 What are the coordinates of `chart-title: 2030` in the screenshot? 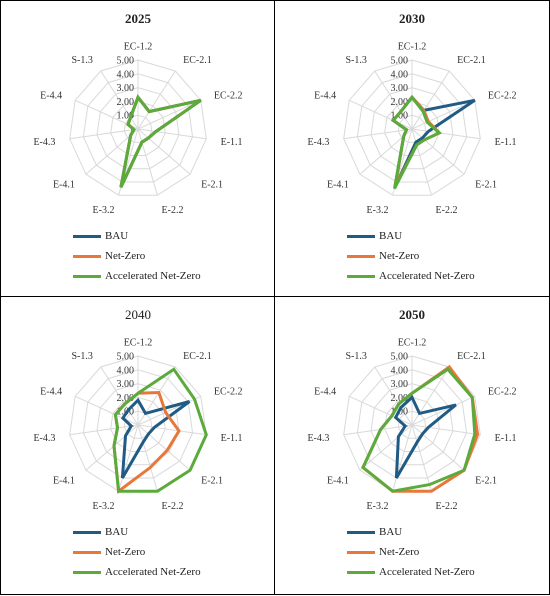 It's located at (412, 18).